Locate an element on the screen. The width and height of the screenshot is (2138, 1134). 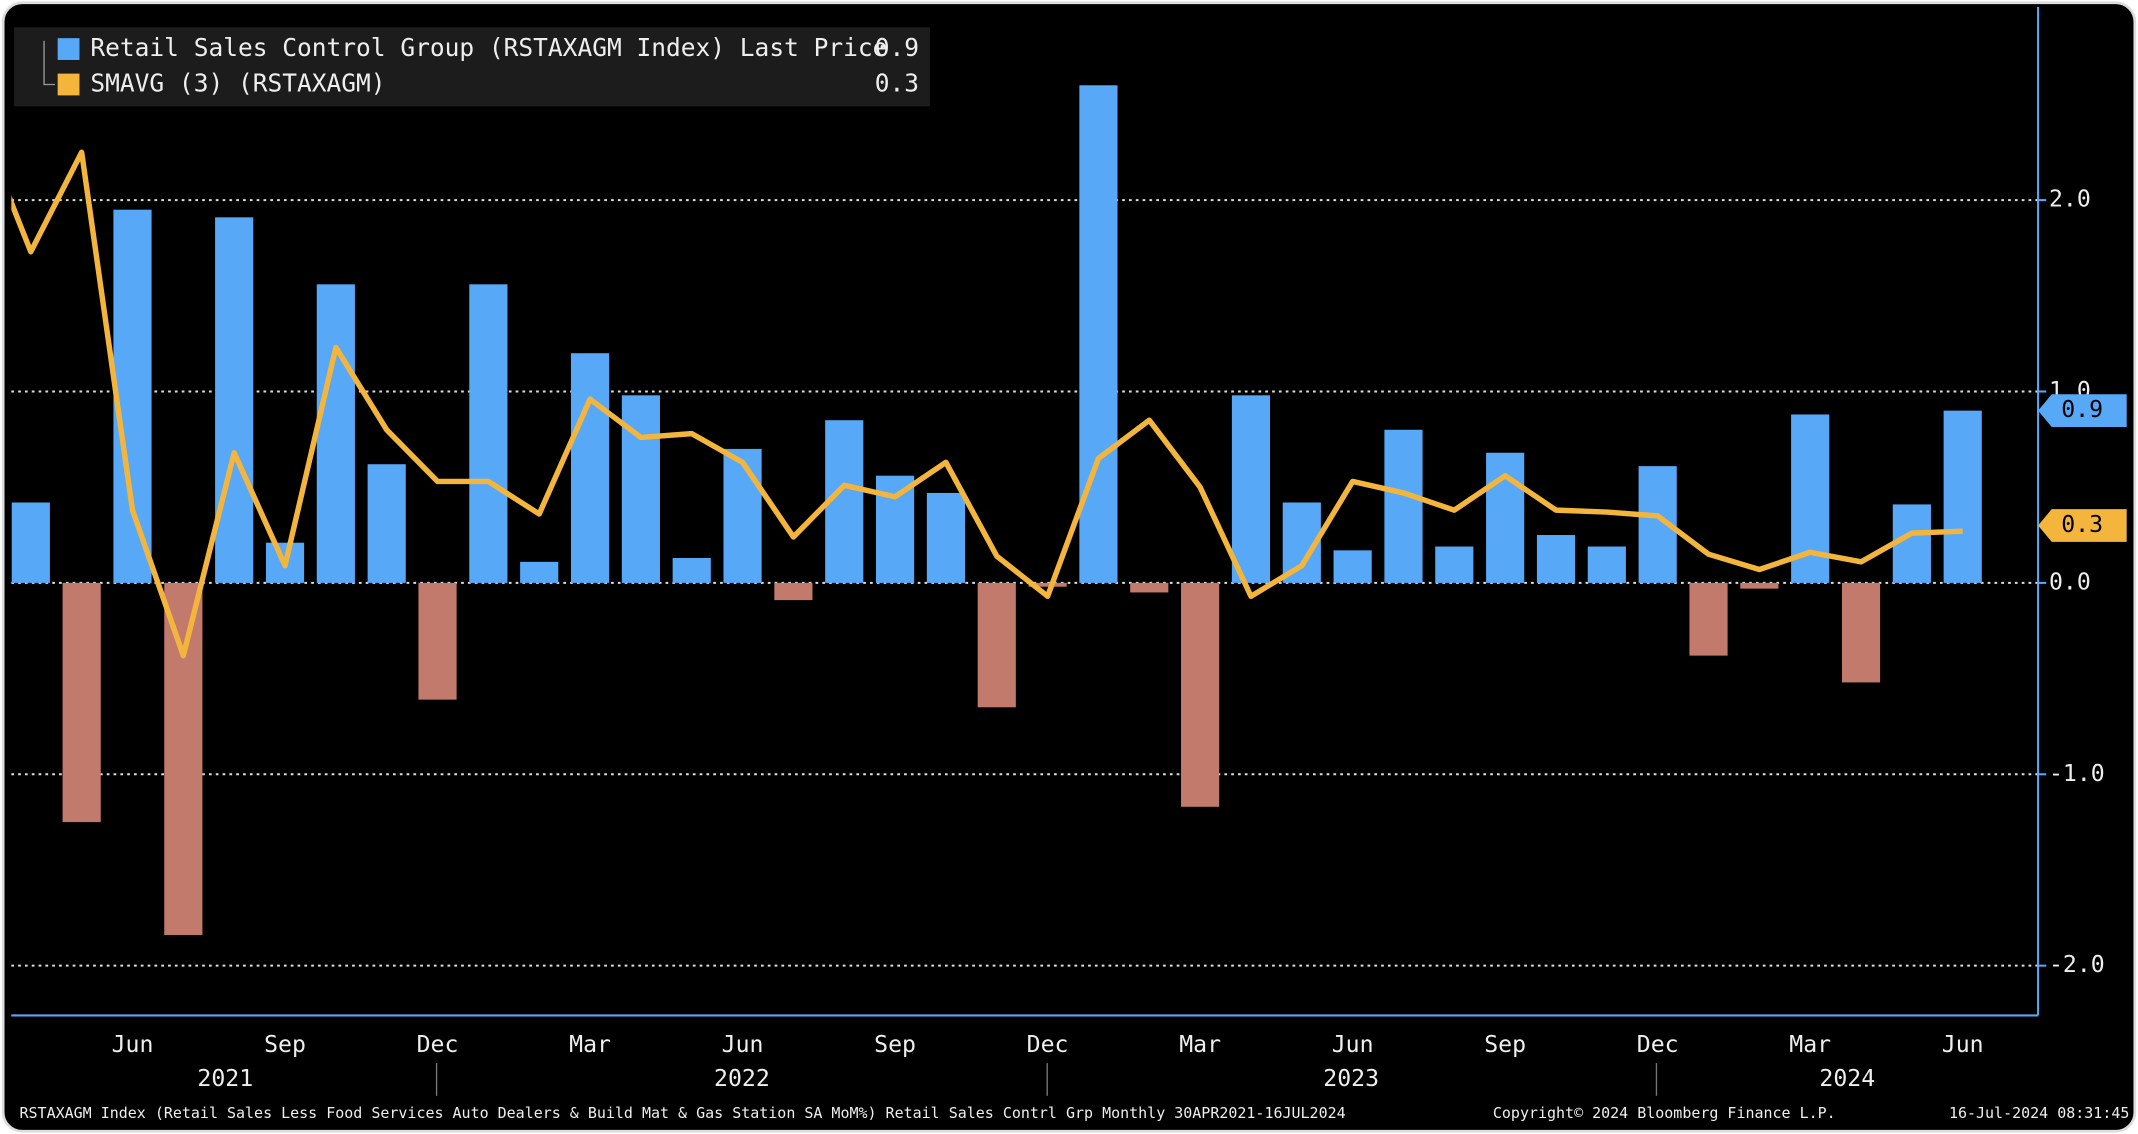
legend-last: 0.3 is located at coordinates (897, 83).